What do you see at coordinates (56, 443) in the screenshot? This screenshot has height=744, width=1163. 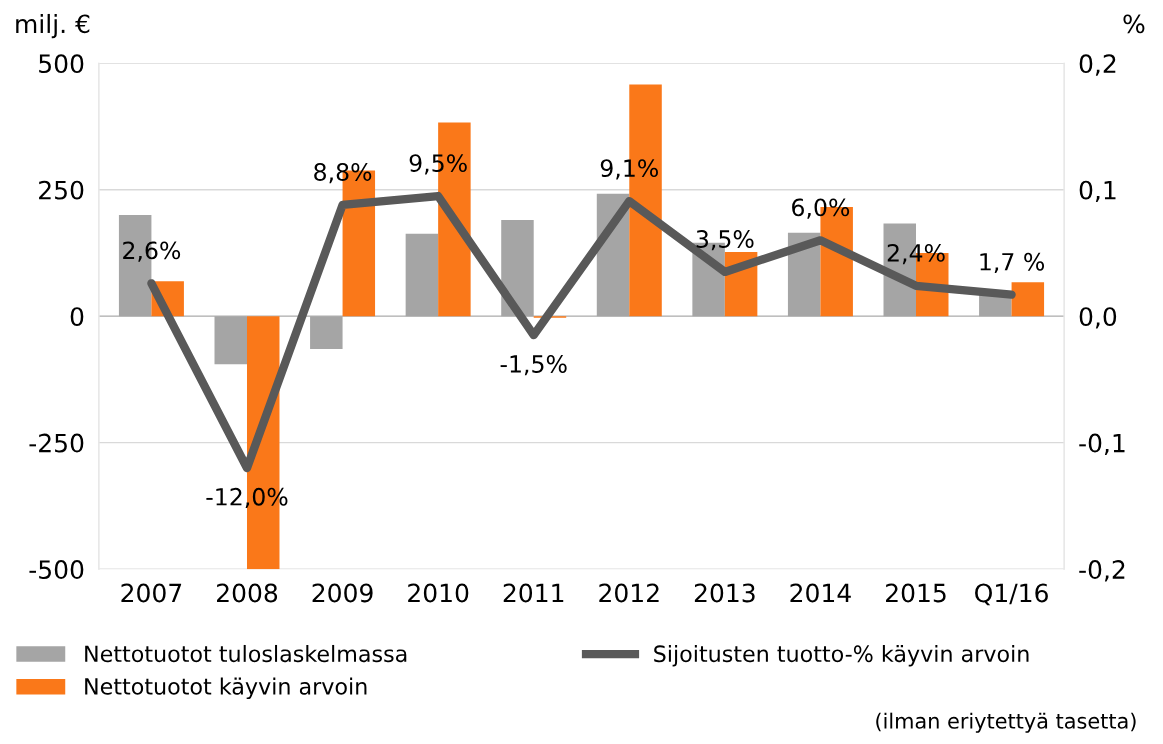 I see `y-tick-label: -250` at bounding box center [56, 443].